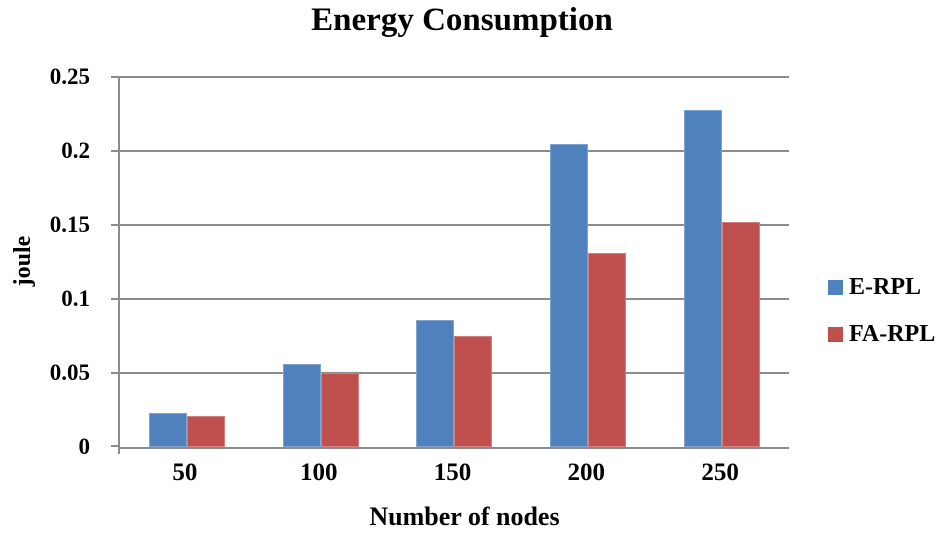 The image size is (950, 537). What do you see at coordinates (318, 472) in the screenshot?
I see `x-tick-label: 100` at bounding box center [318, 472].